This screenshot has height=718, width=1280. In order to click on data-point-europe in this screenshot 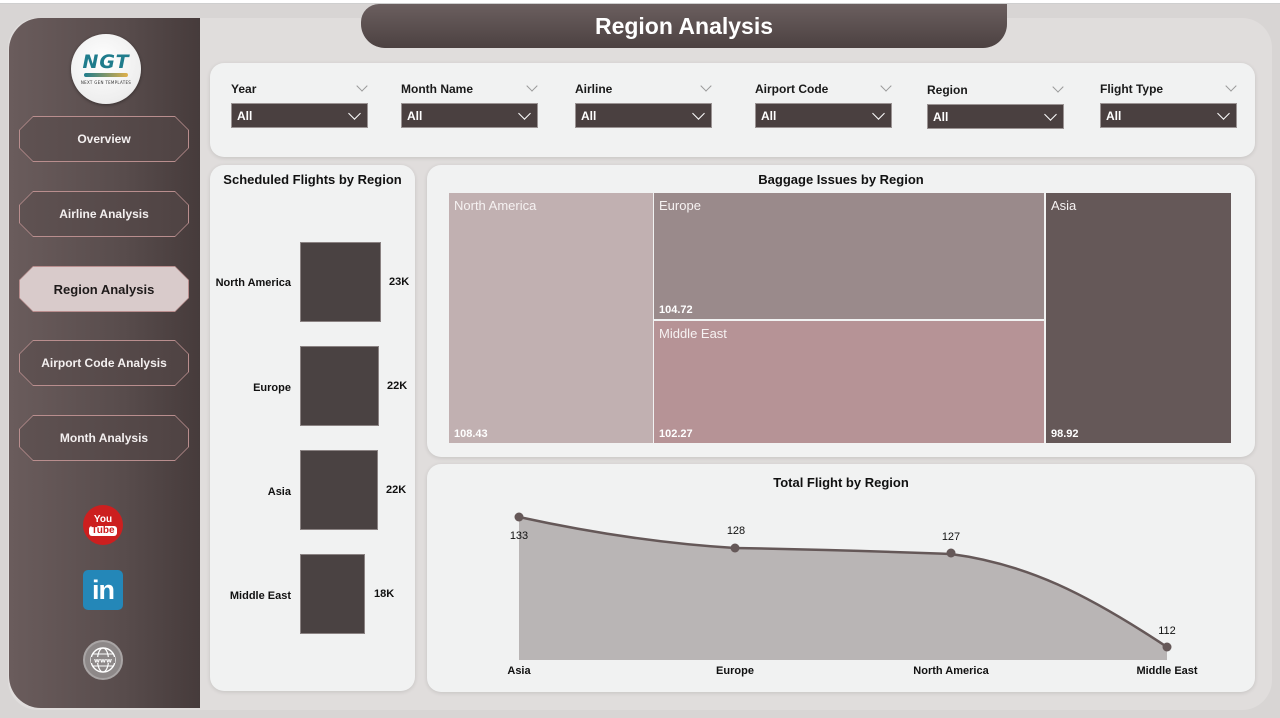, I will do `click(735, 548)`.